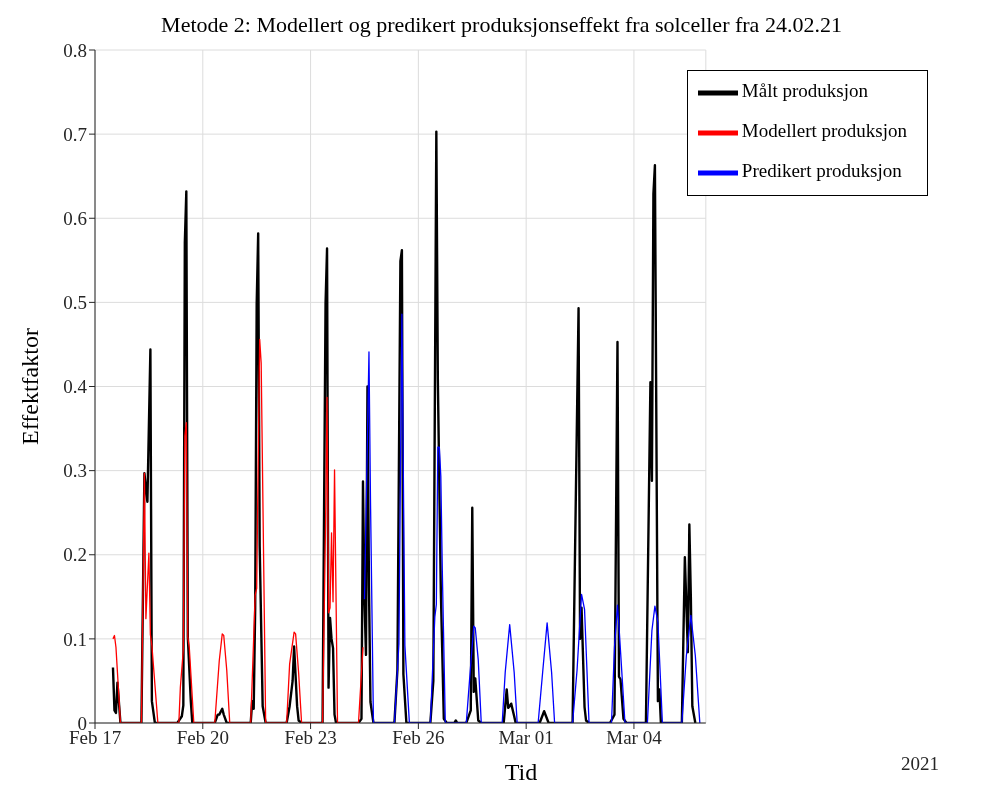 This screenshot has width=1003, height=795. What do you see at coordinates (75, 387) in the screenshot?
I see `y-tick-label: 0.4` at bounding box center [75, 387].